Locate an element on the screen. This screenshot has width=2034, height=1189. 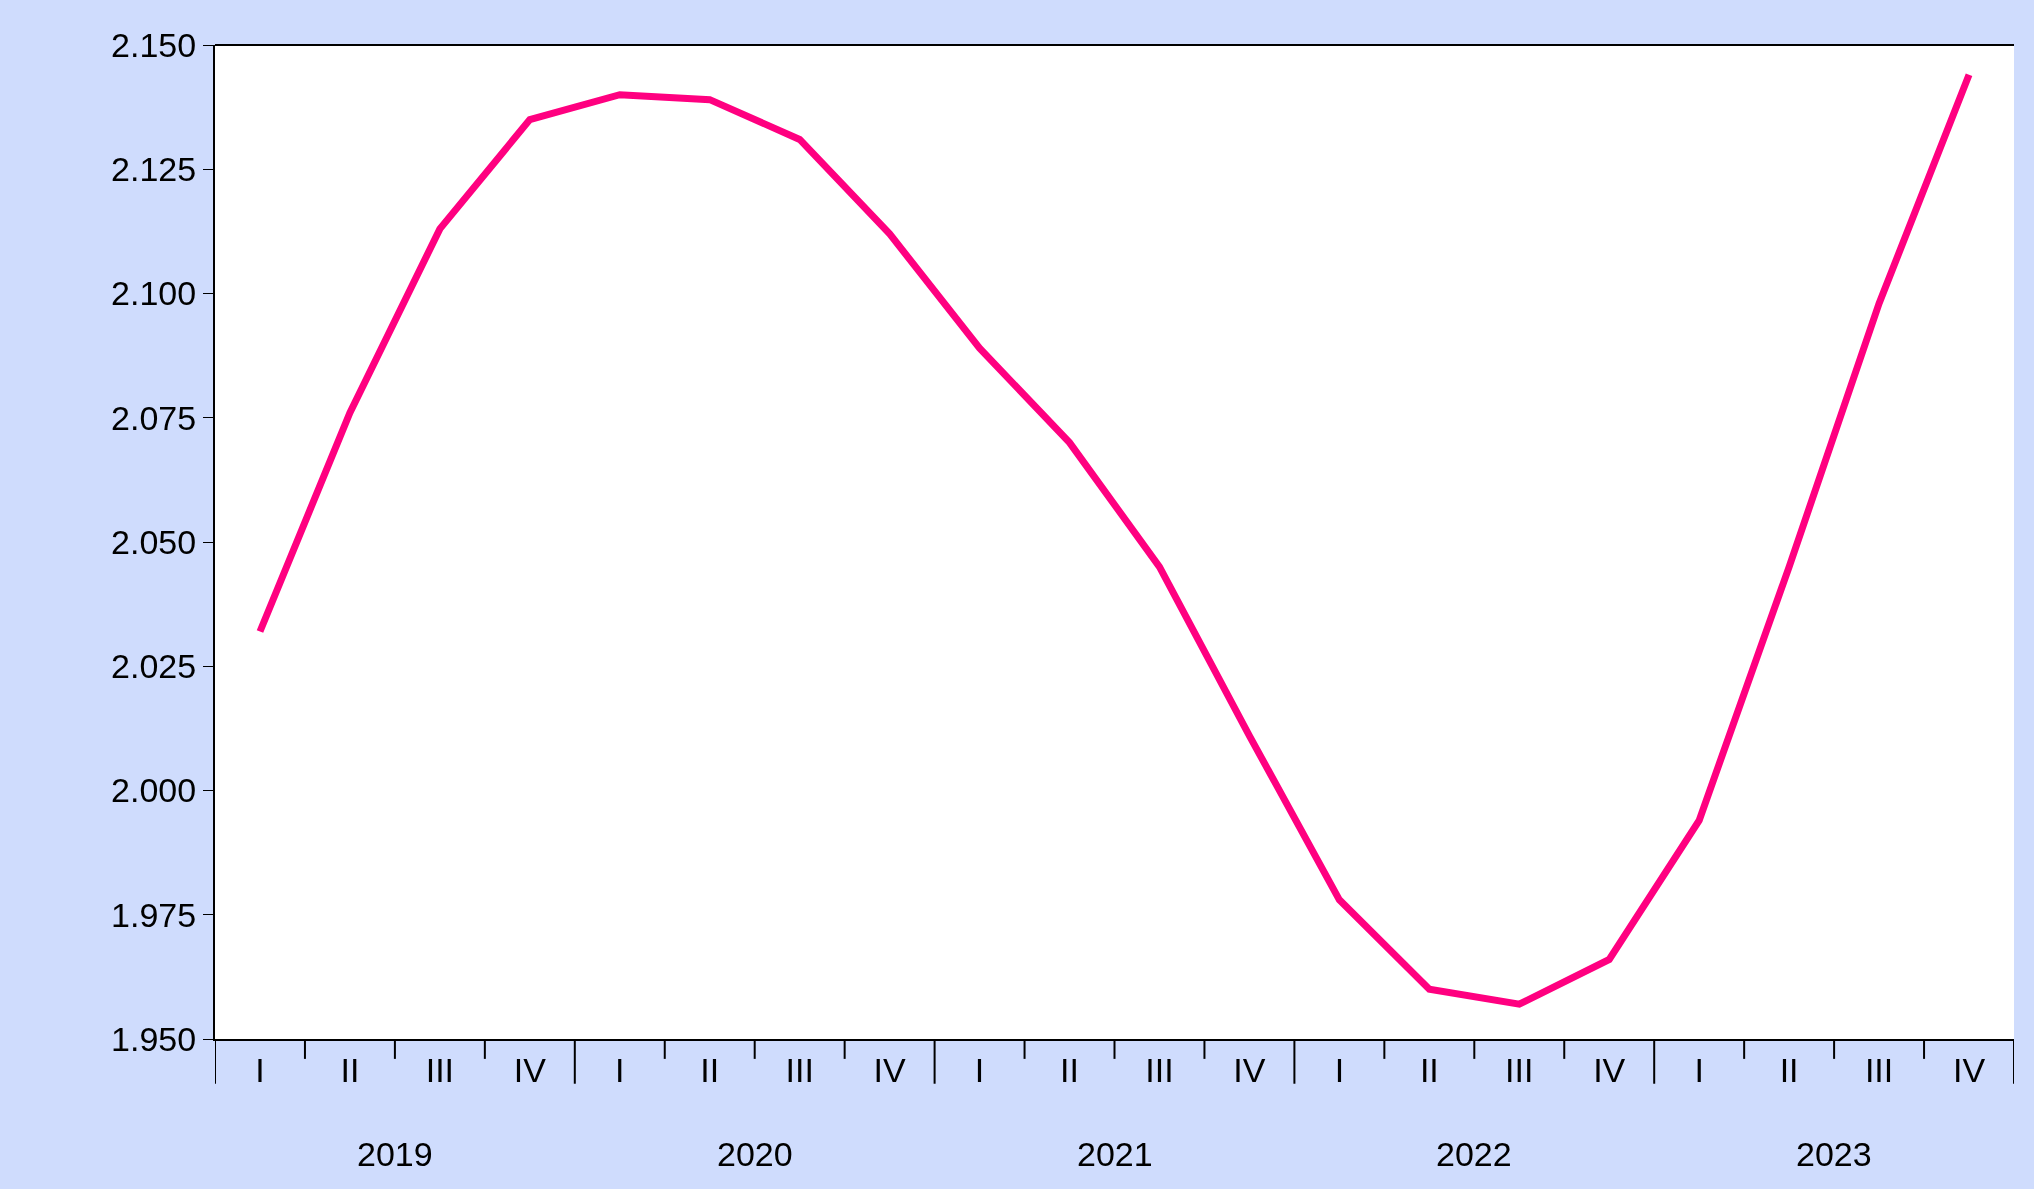
y-tick-label: 2.000 is located at coordinates (154, 790).